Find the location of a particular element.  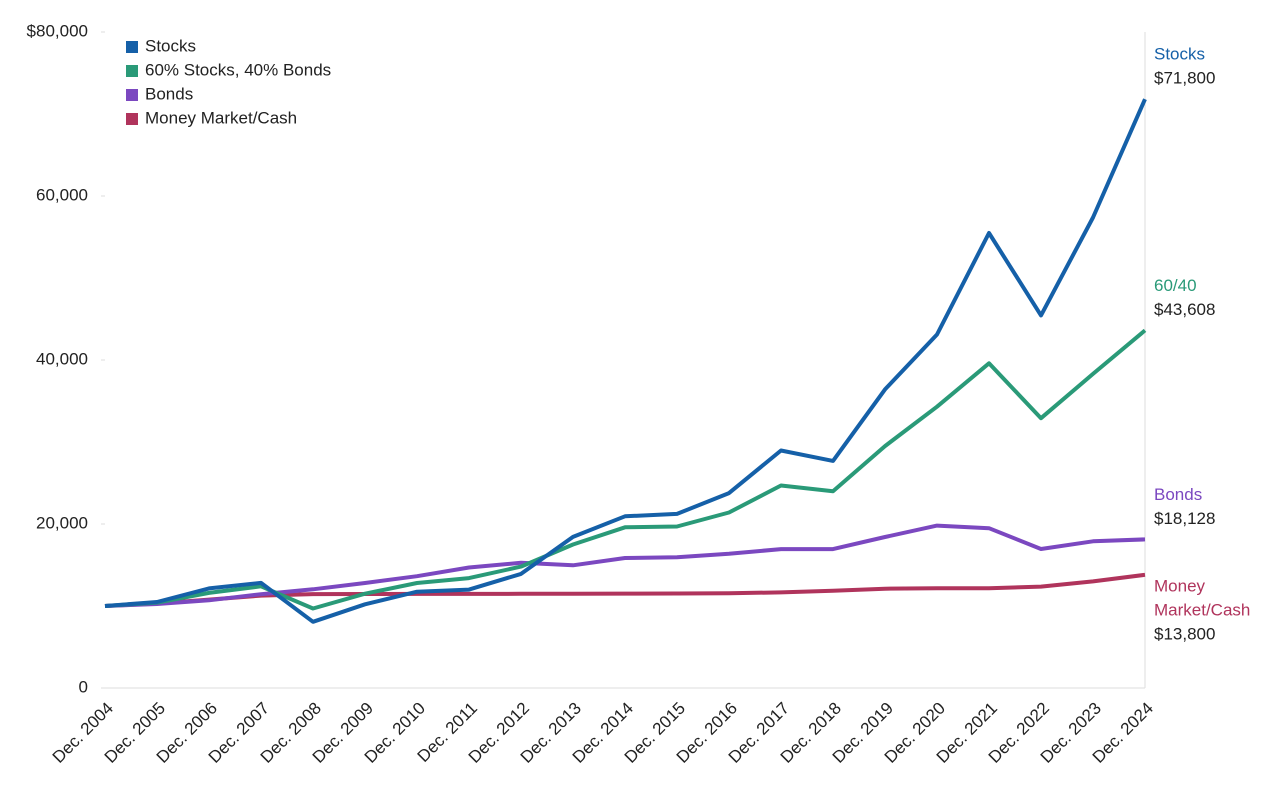

end-label: Money is located at coordinates (1180, 585).